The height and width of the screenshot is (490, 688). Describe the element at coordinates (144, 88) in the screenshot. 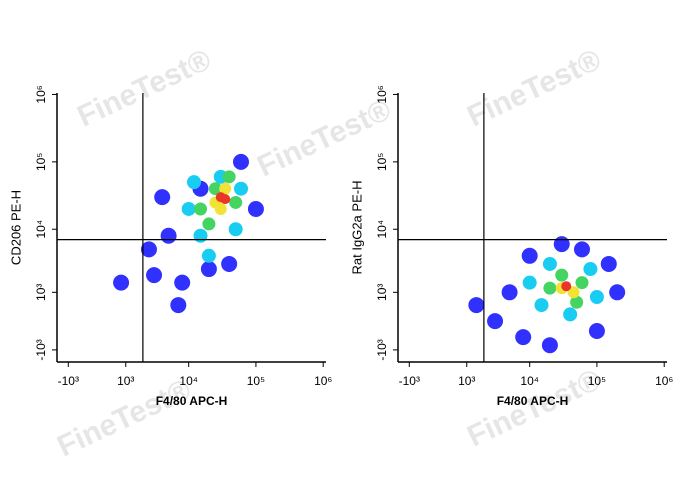

I see `watermark: FineTest®` at that location.